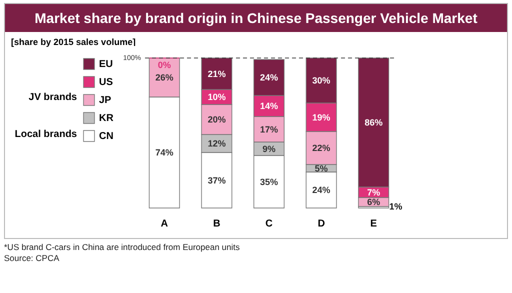  What do you see at coordinates (321, 224) in the screenshot?
I see `x-tick-label: D` at bounding box center [321, 224].